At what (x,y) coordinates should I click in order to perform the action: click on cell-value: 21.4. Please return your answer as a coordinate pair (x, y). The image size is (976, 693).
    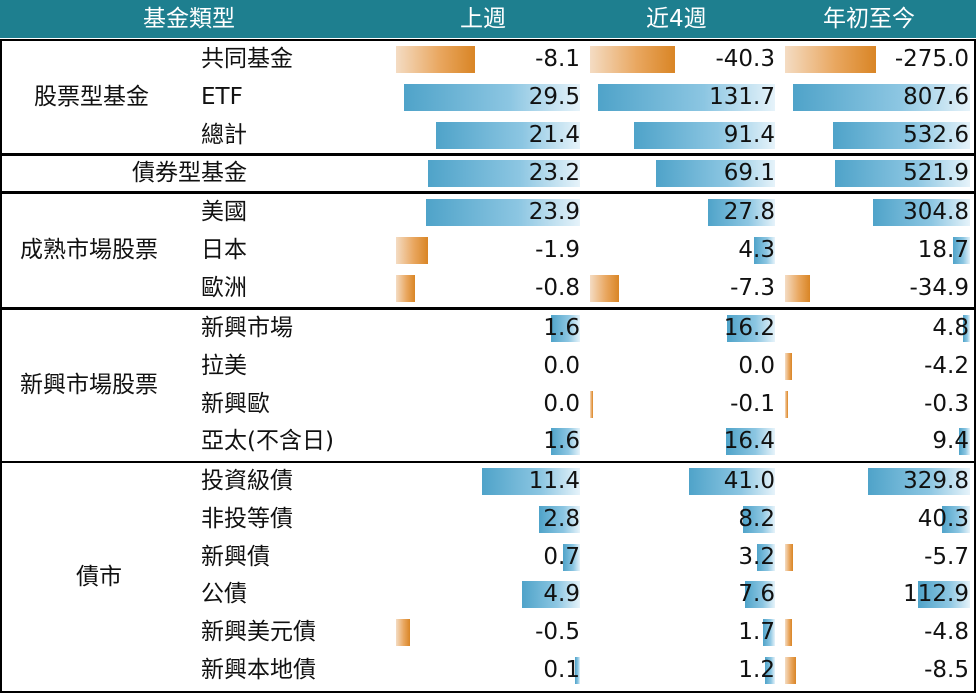
    Looking at the image, I should click on (554, 134).